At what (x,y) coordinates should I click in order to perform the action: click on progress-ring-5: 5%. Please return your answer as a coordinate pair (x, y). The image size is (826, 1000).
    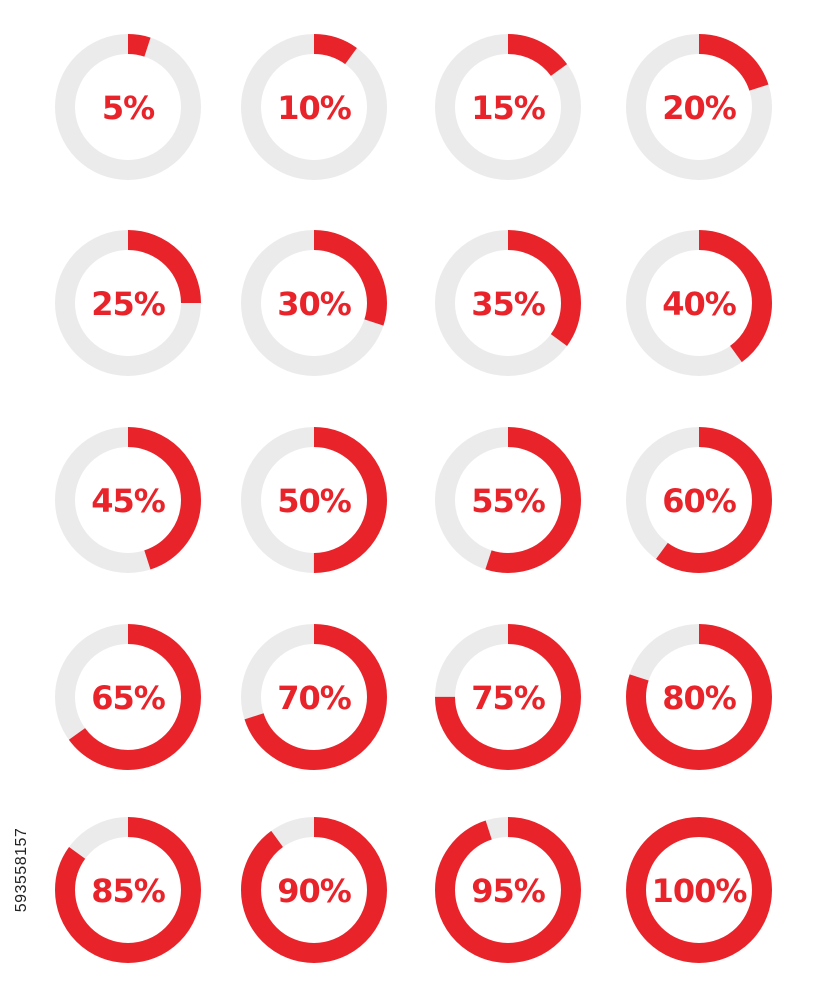
    Looking at the image, I should click on (128, 107).